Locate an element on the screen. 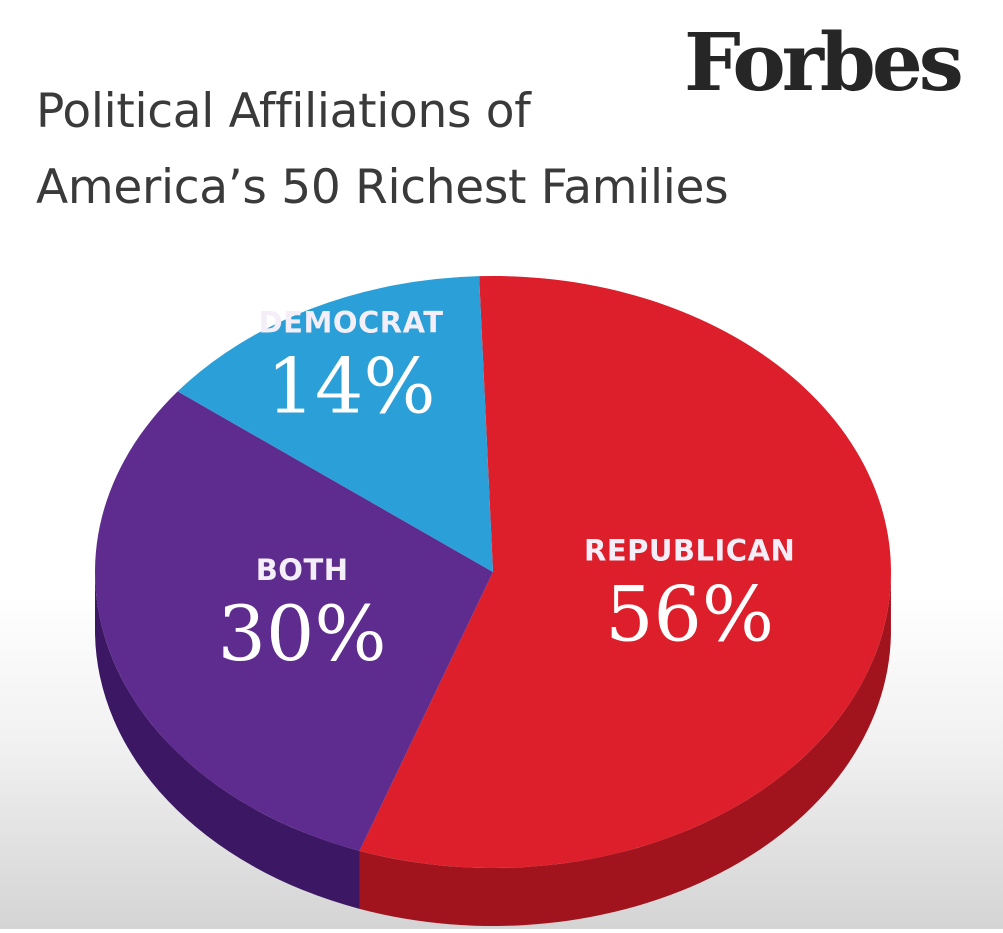  slice-label-democrat: DEMOCRAT is located at coordinates (351, 323).